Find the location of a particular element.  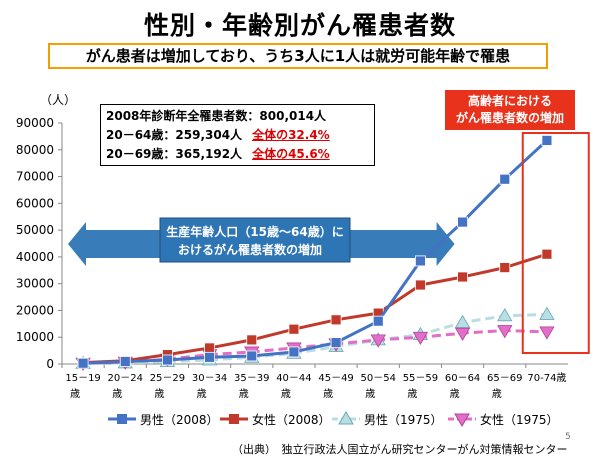

y-tick-label: 0 is located at coordinates (50, 364).